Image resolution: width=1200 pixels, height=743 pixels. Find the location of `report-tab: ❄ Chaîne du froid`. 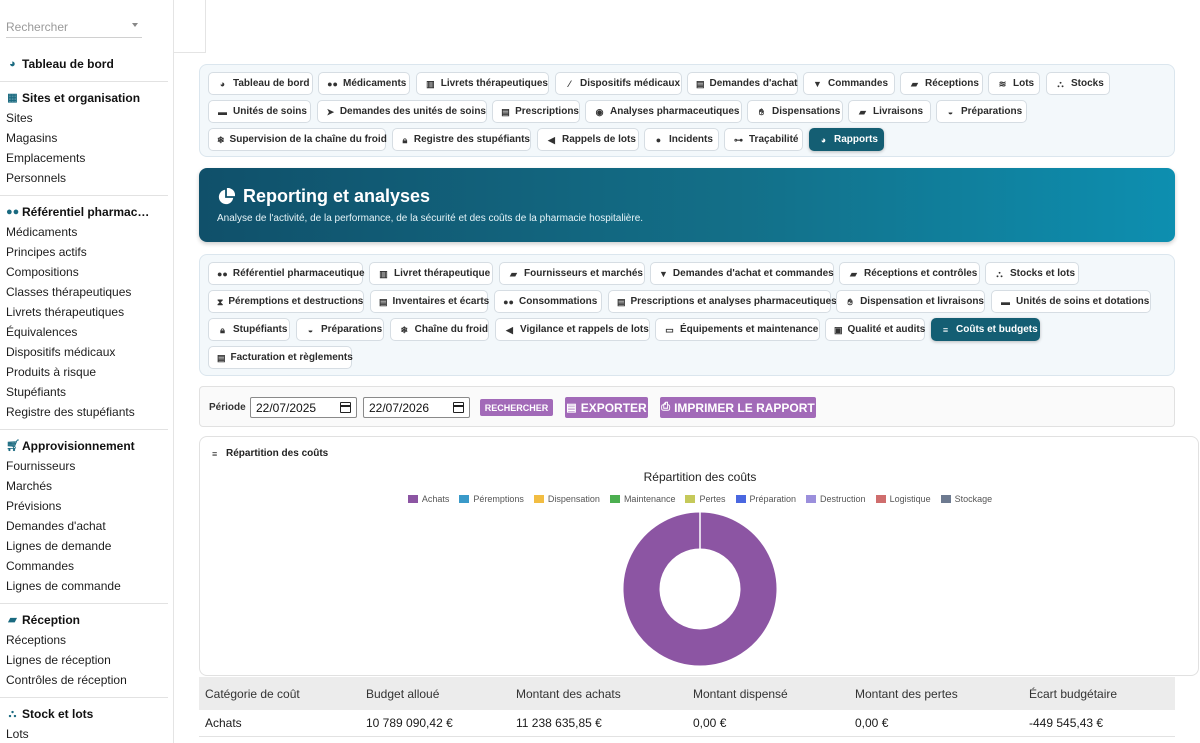

report-tab: ❄ Chaîne du froid is located at coordinates (439, 329).